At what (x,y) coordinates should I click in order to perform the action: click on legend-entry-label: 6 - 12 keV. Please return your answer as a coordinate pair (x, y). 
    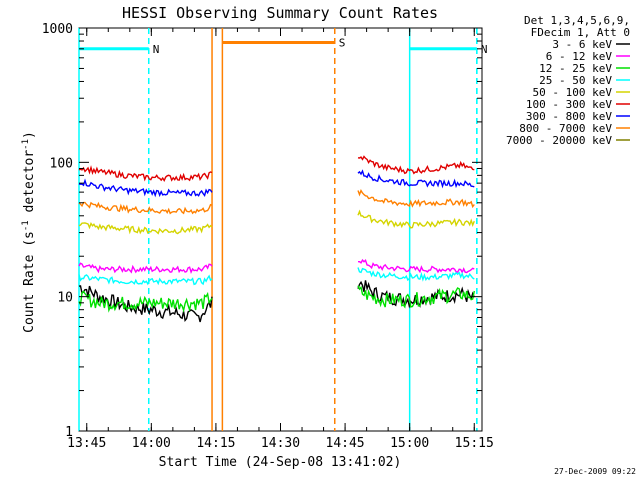
    Looking at the image, I should click on (579, 56).